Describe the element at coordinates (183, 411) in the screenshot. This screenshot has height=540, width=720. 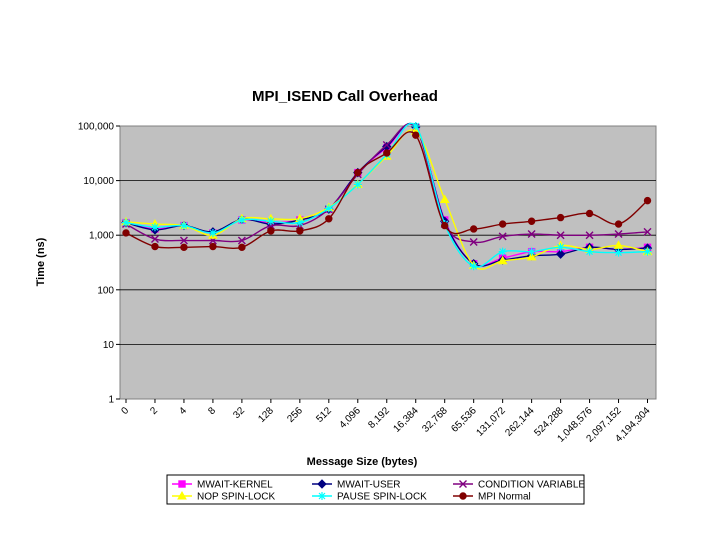
I see `x-tick-label: 4` at that location.